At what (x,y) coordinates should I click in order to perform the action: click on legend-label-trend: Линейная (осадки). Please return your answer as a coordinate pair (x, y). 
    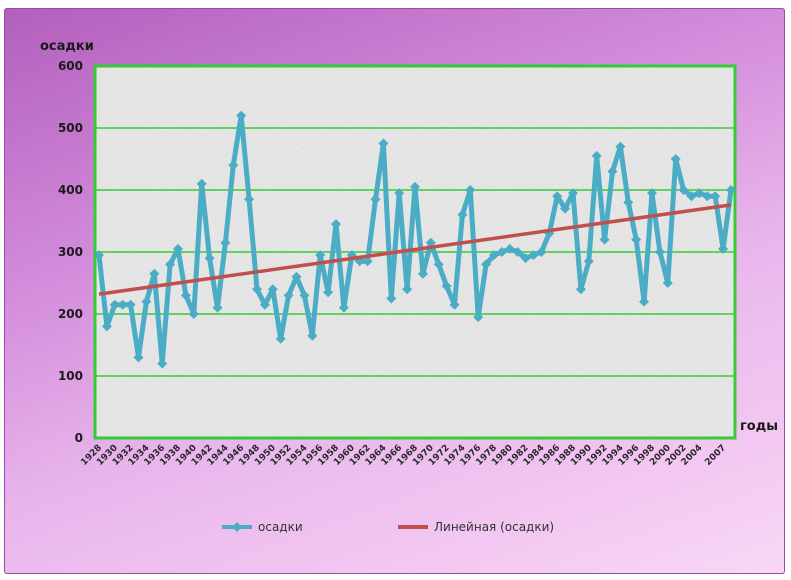
    Looking at the image, I should click on (494, 527).